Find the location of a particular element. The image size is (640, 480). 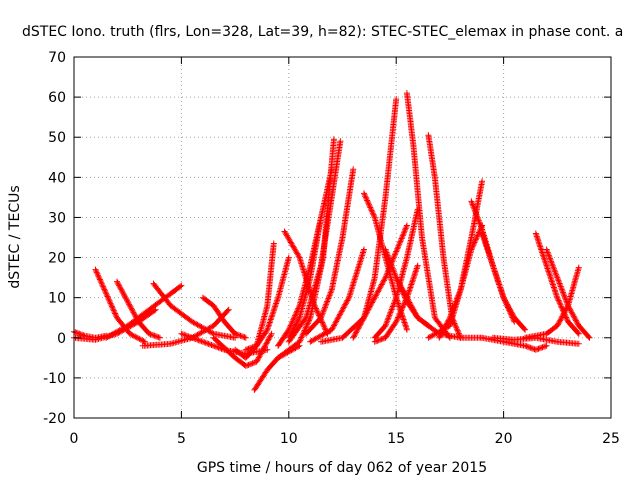

y-tick-label: 10 is located at coordinates (57, 299).